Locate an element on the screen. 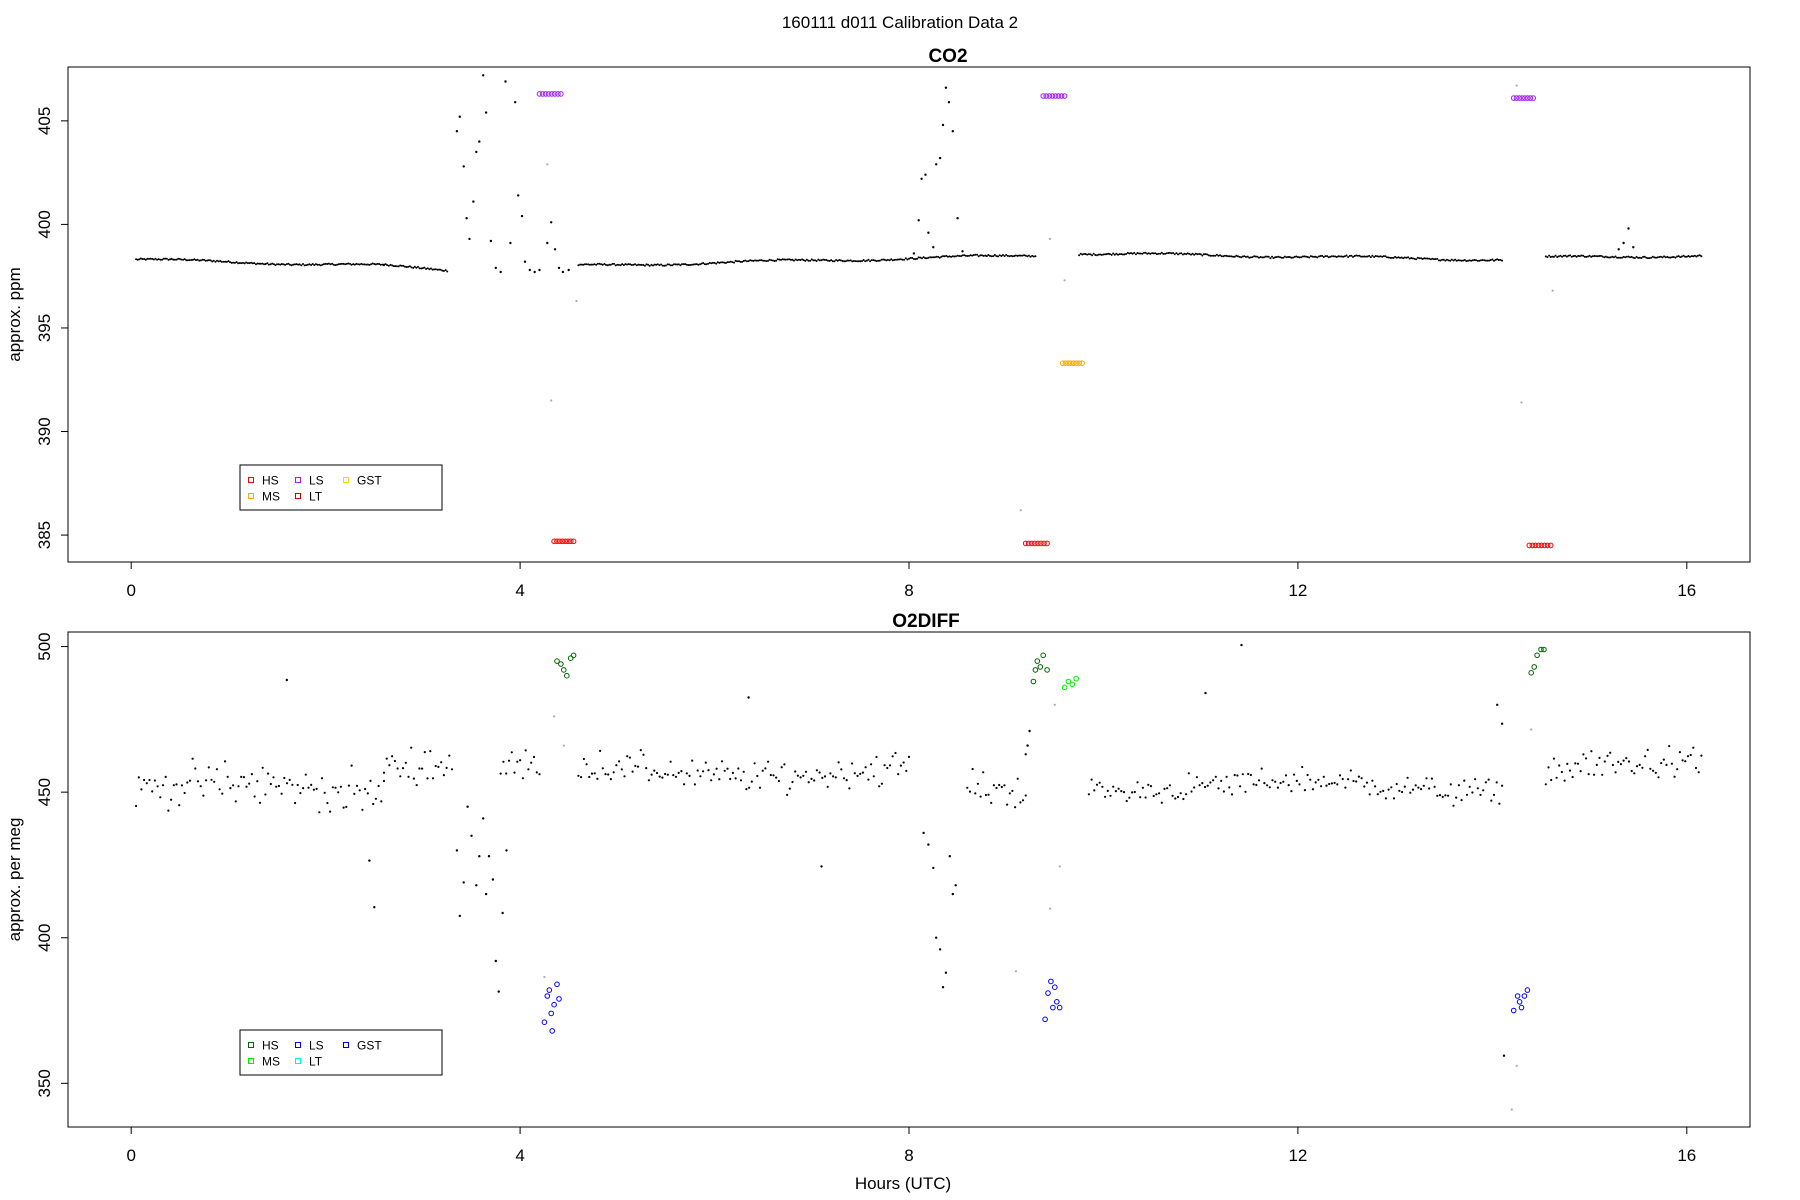 The width and height of the screenshot is (1800, 1200). o2diff-panel-title: O2DIFF is located at coordinates (926, 621).